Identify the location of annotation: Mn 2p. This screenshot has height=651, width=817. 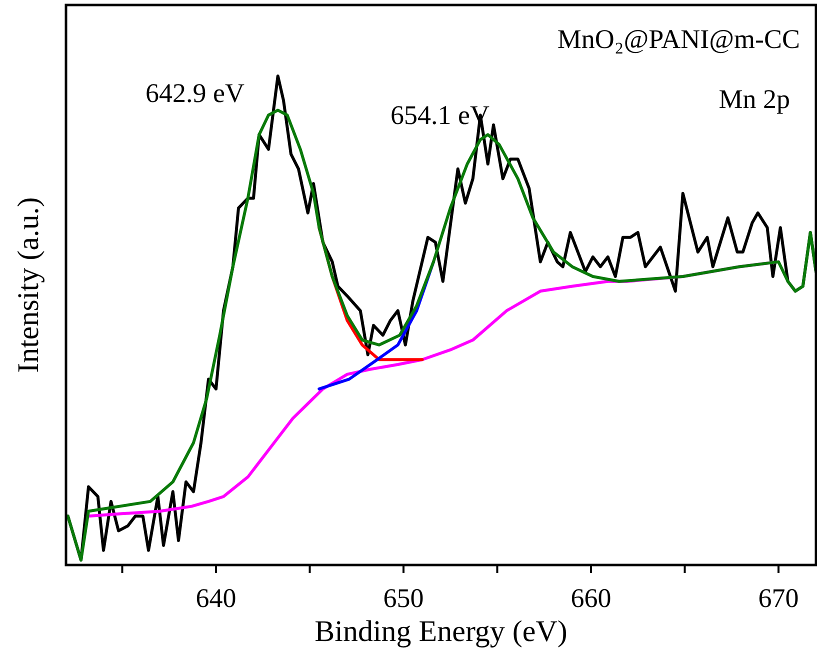
(754, 99).